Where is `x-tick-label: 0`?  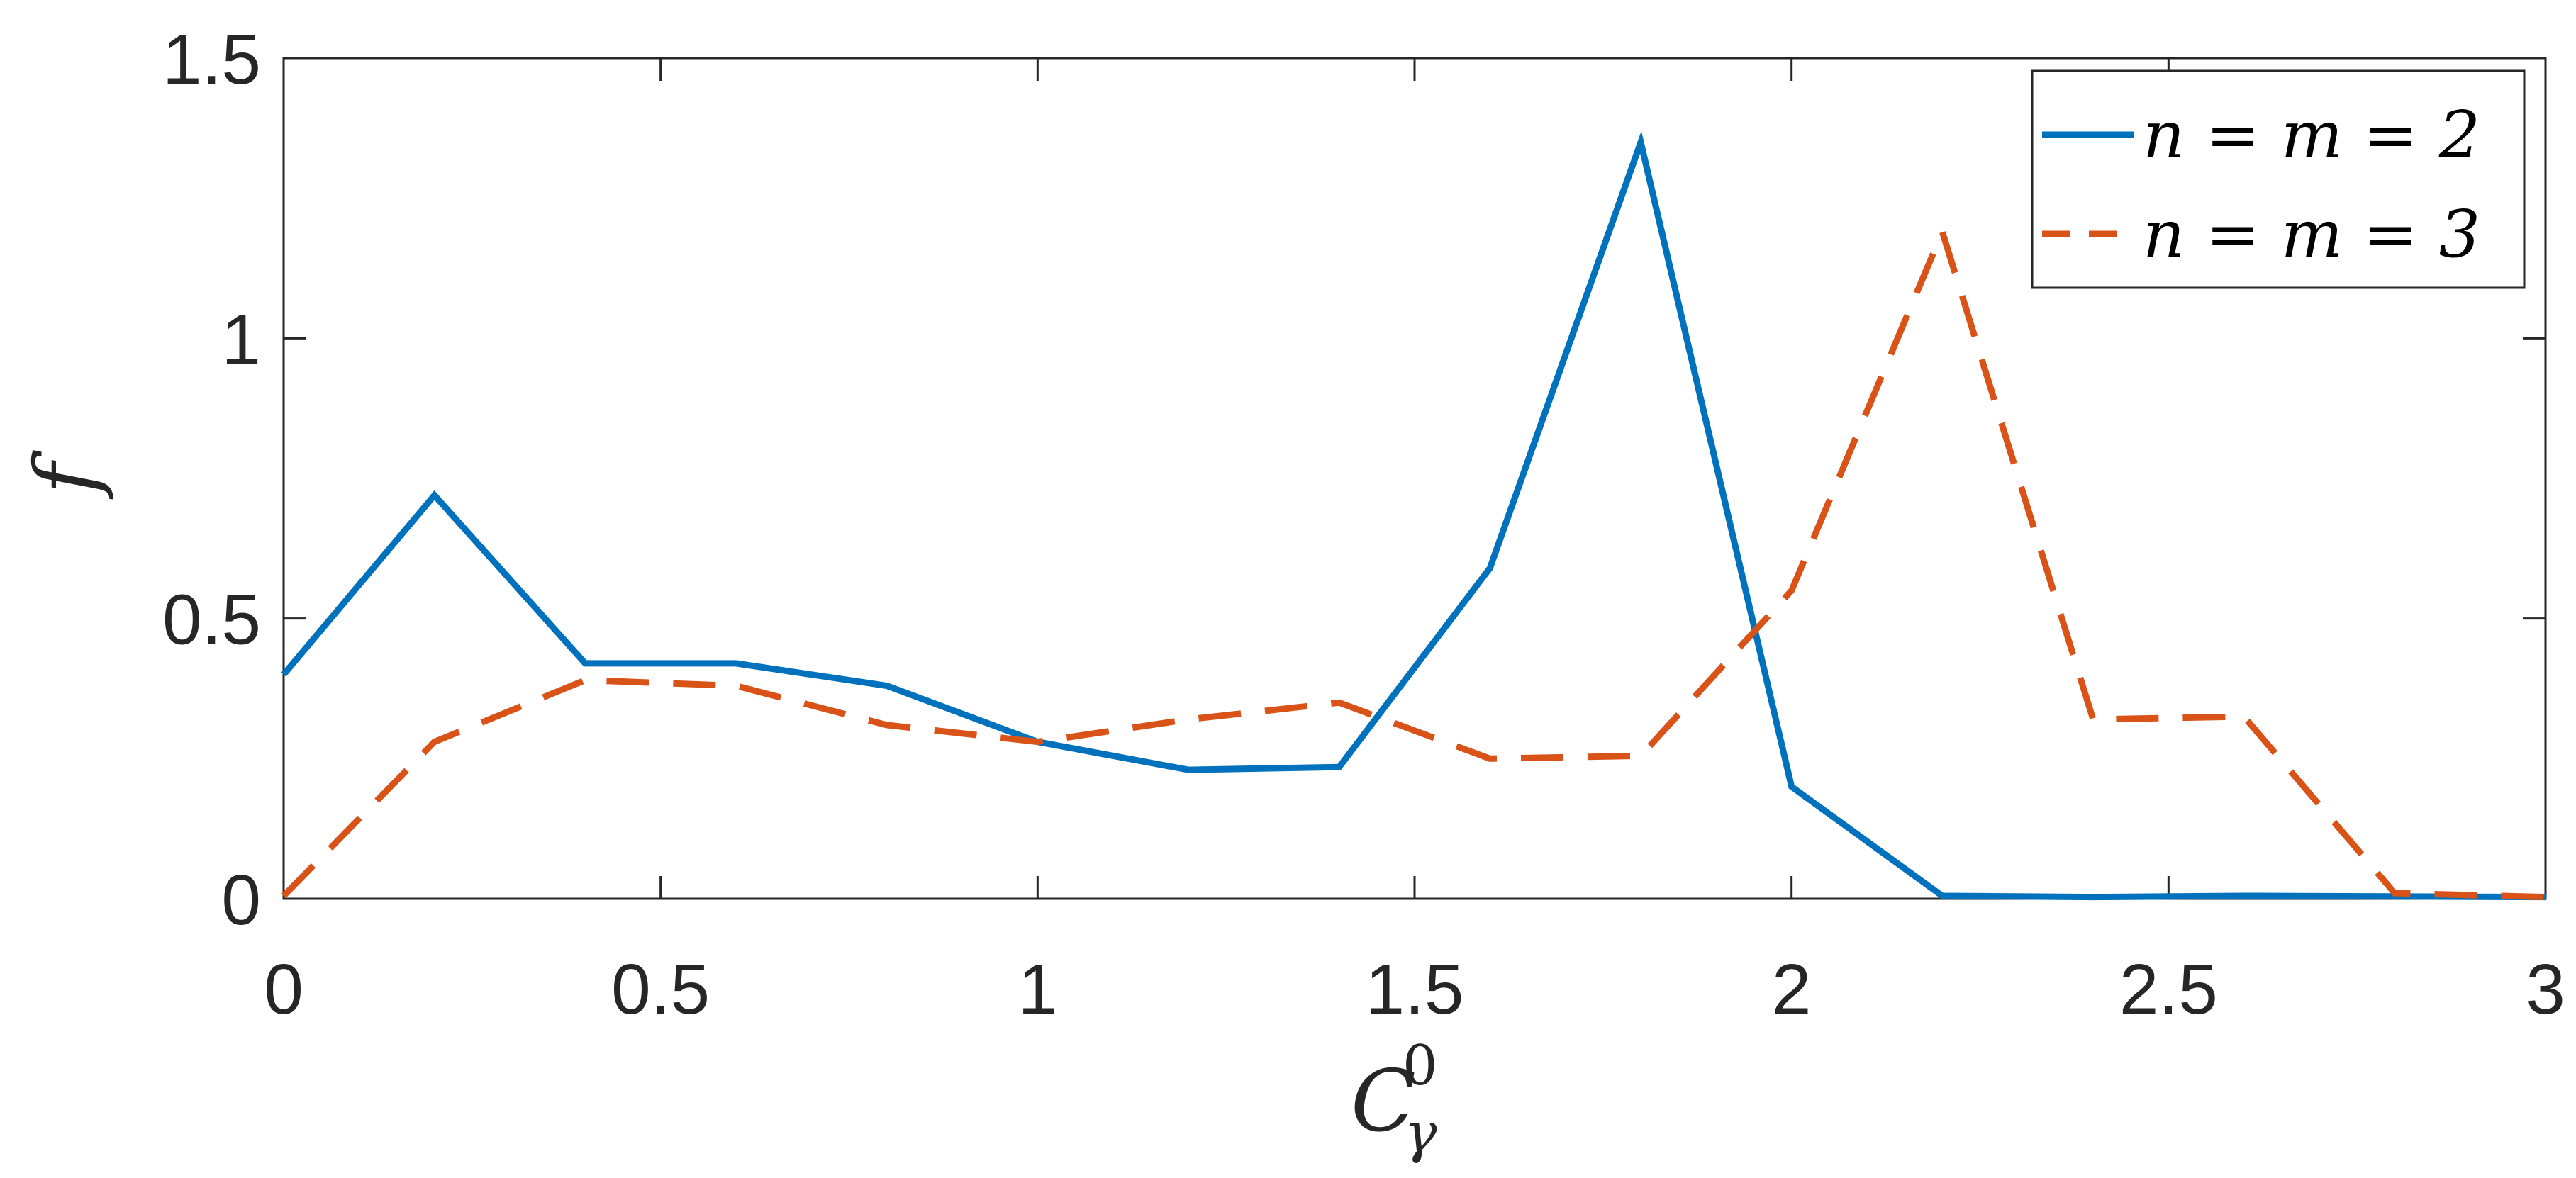
x-tick-label: 0 is located at coordinates (283, 990).